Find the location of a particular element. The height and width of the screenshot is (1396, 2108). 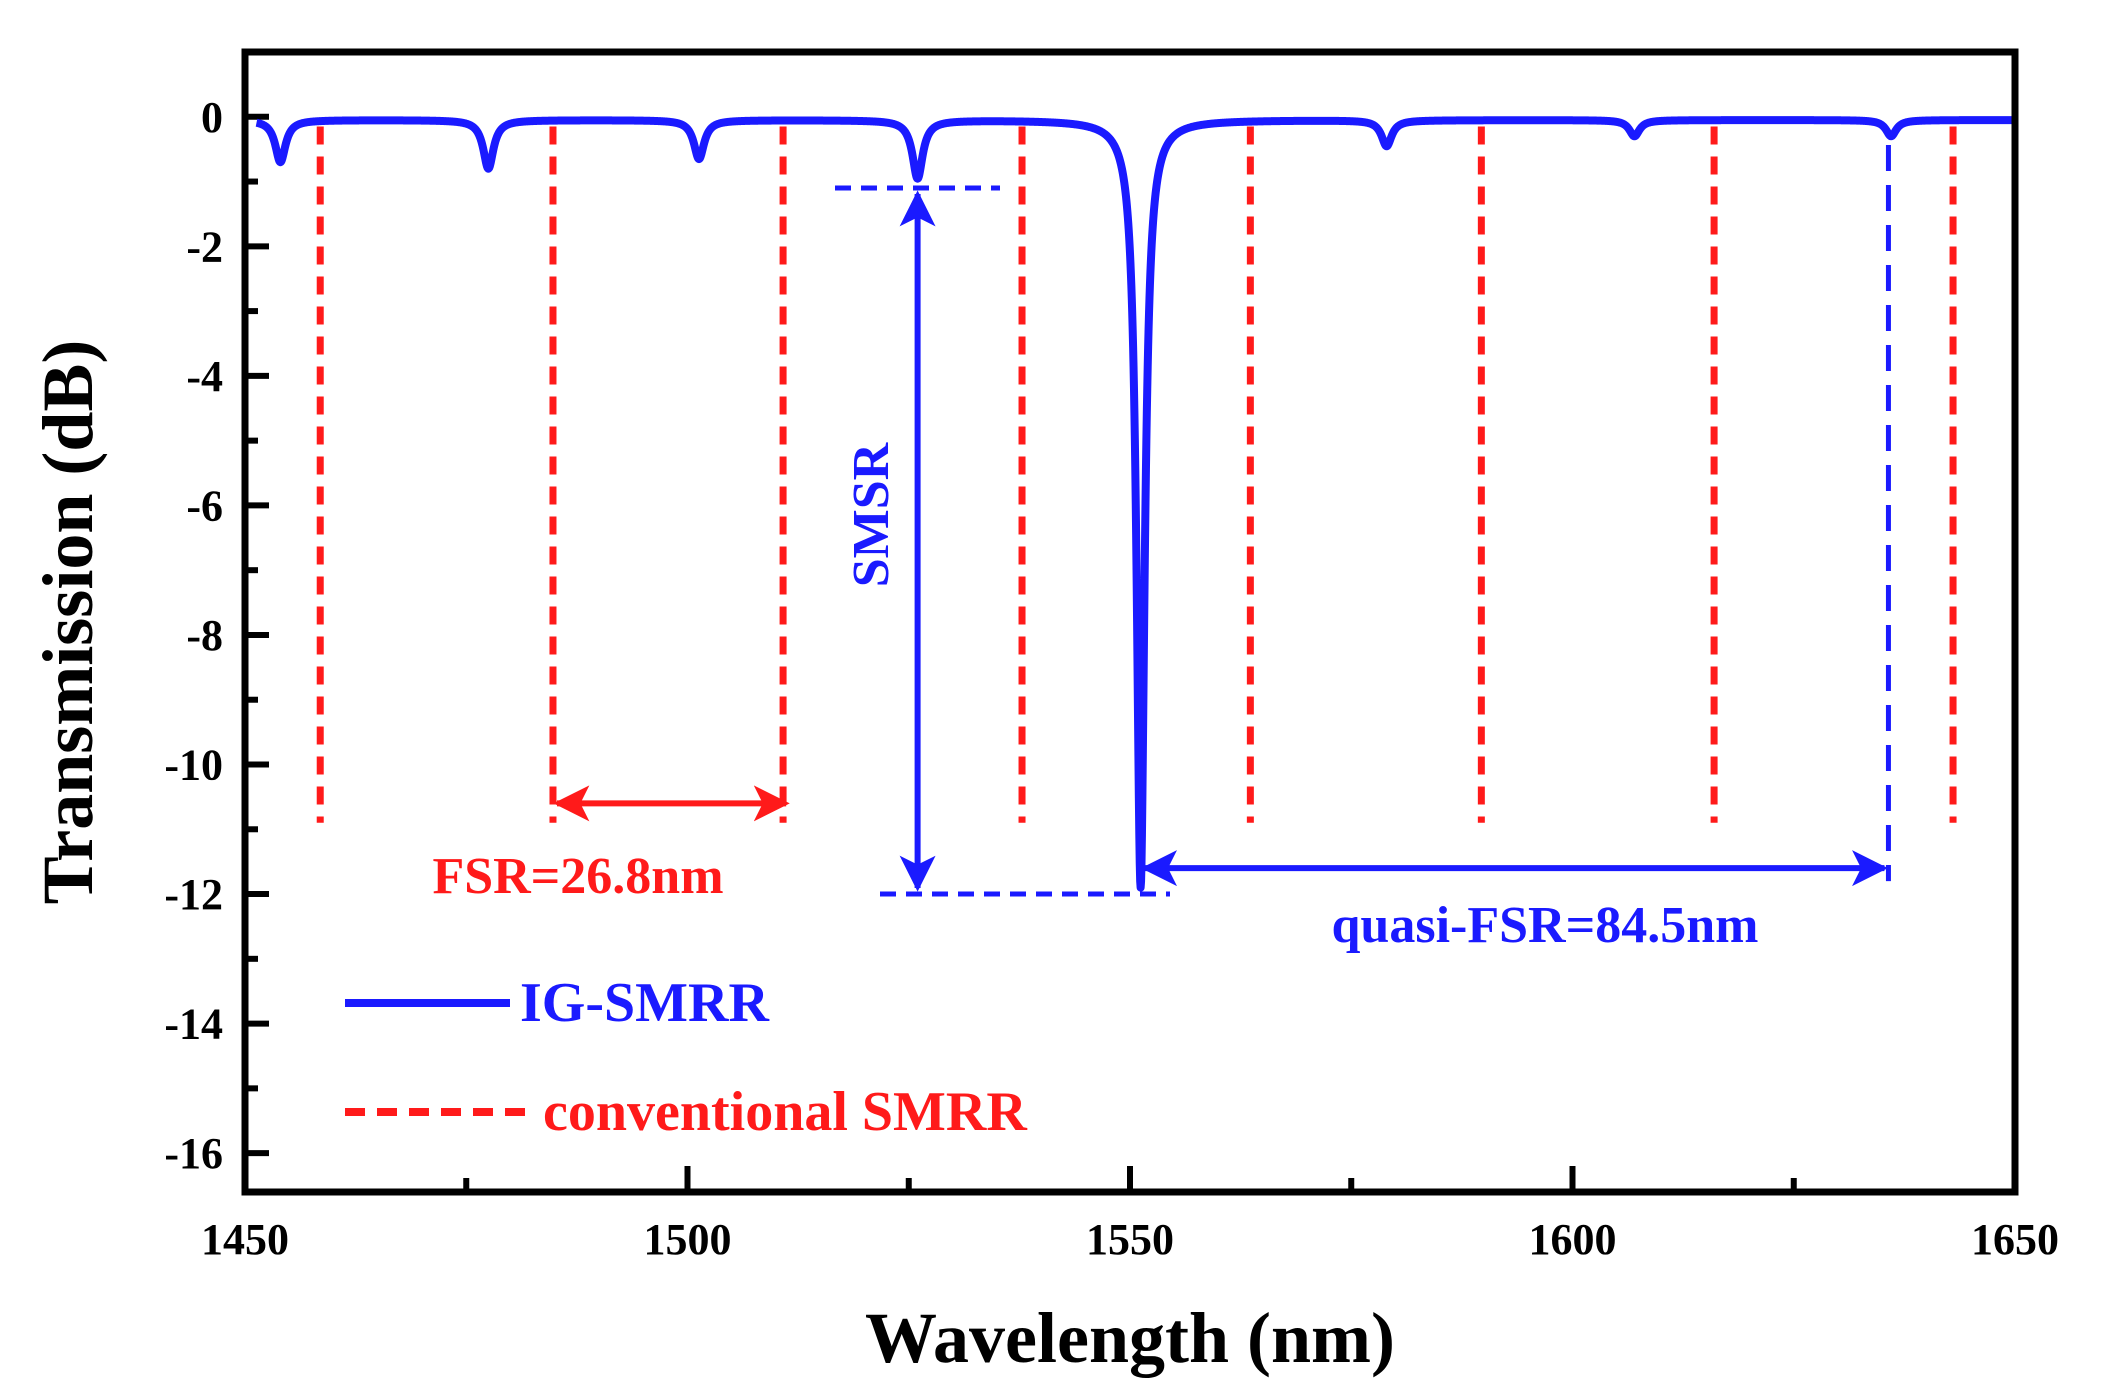

y-tick-label: -2 is located at coordinates (204, 246).